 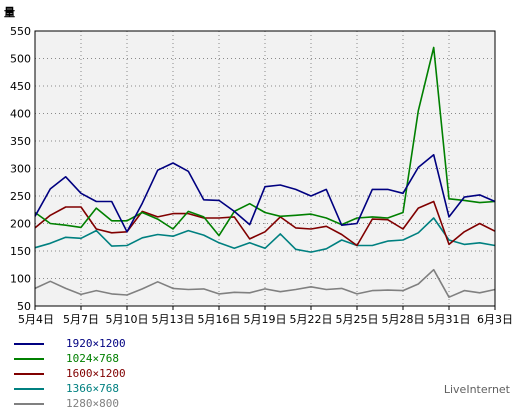 I want to click on legend-label: 1280×800, so click(x=92, y=403).